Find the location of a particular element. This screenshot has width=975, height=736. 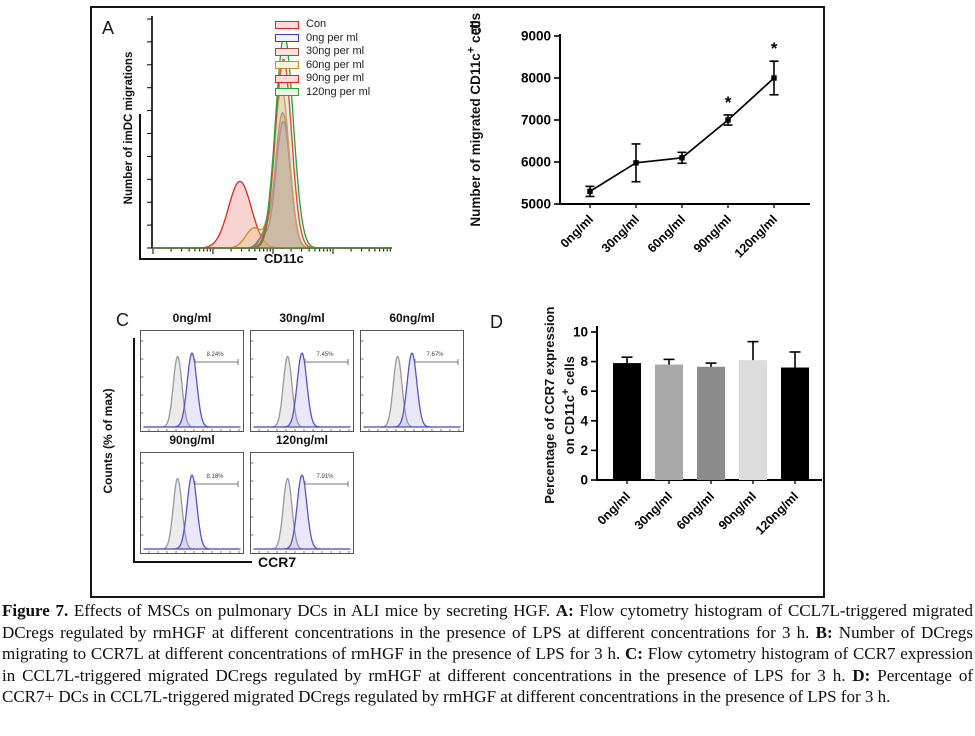

gate-percentage: 8.18% is located at coordinates (215, 477).